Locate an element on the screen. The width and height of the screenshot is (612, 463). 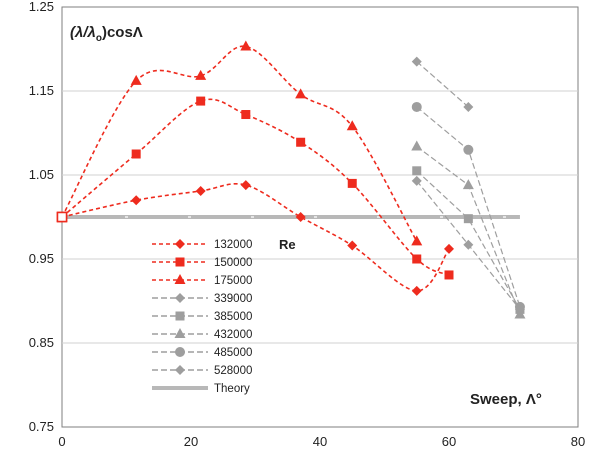
x-tick-label: 40 is located at coordinates (320, 441).